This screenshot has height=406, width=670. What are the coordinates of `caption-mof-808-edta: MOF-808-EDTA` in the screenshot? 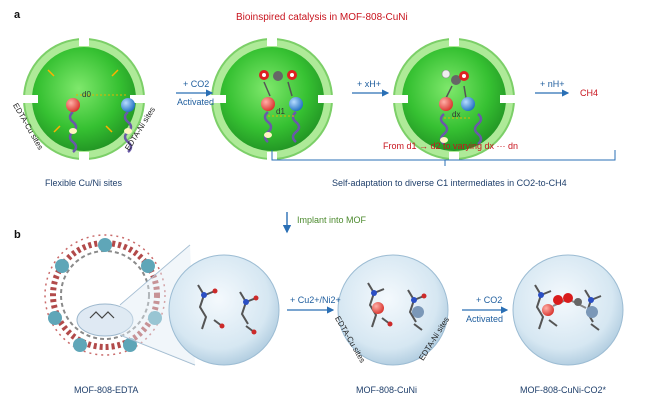 It's located at (106, 390).